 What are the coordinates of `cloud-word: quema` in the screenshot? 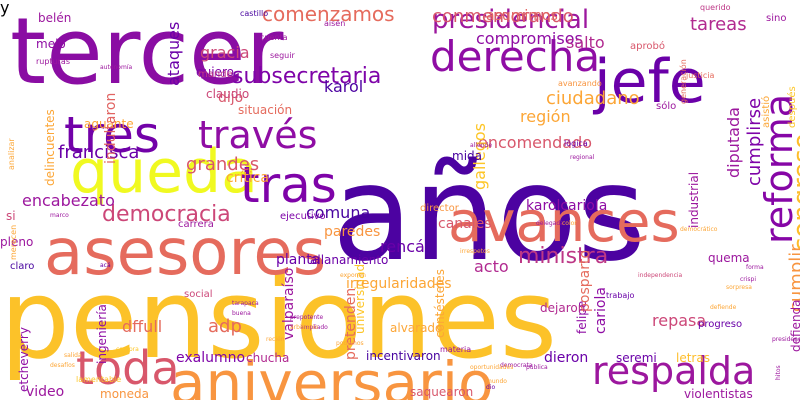 It's located at (729, 258).